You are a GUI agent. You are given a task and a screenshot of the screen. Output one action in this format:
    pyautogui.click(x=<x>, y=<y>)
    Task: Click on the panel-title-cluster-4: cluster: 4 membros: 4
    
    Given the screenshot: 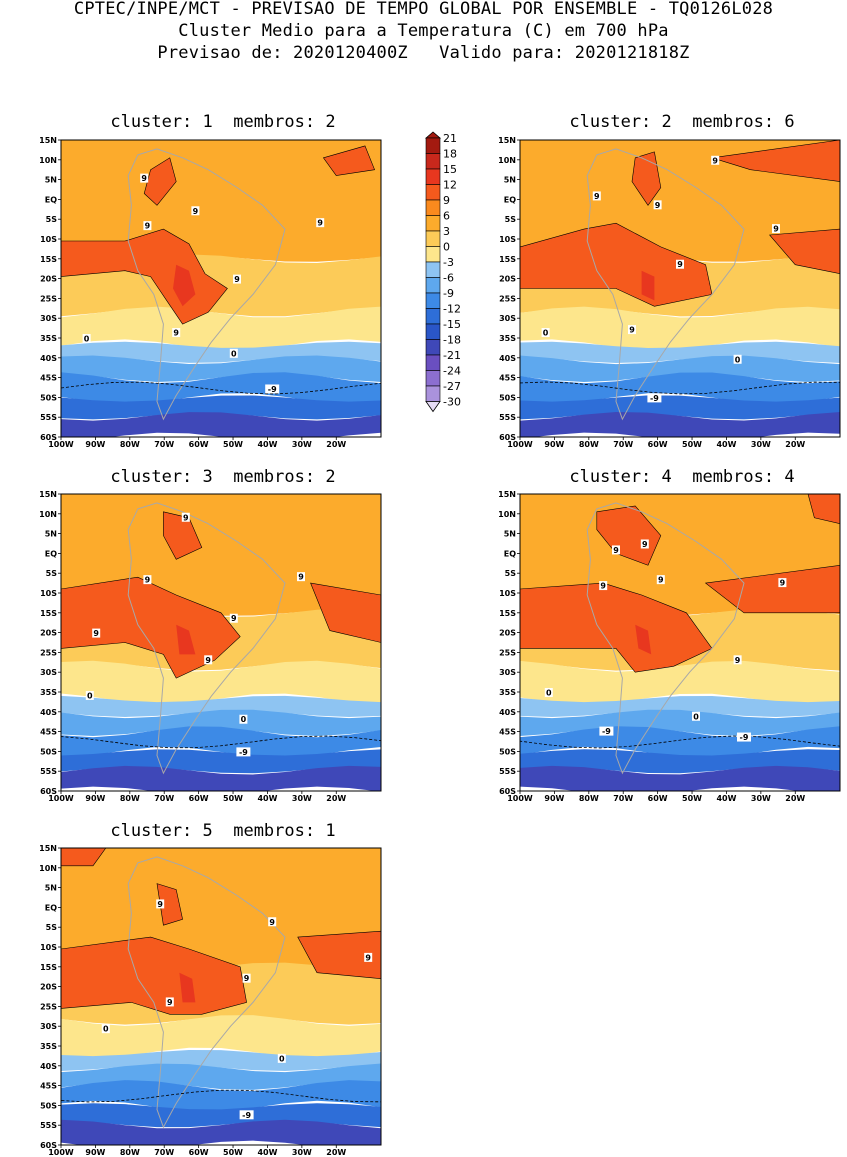 What is the action you would take?
    pyautogui.click(x=682, y=477)
    